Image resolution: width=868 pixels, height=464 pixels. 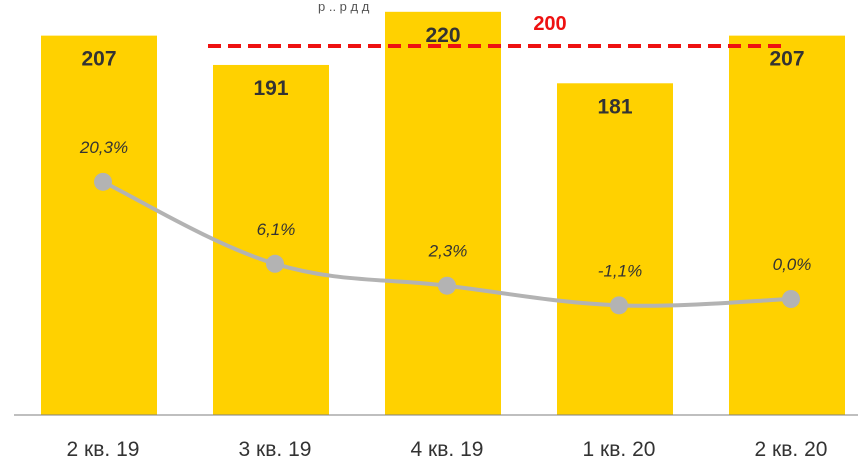 What do you see at coordinates (344, 7) in the screenshot?
I see `top-note: р .. р д д` at bounding box center [344, 7].